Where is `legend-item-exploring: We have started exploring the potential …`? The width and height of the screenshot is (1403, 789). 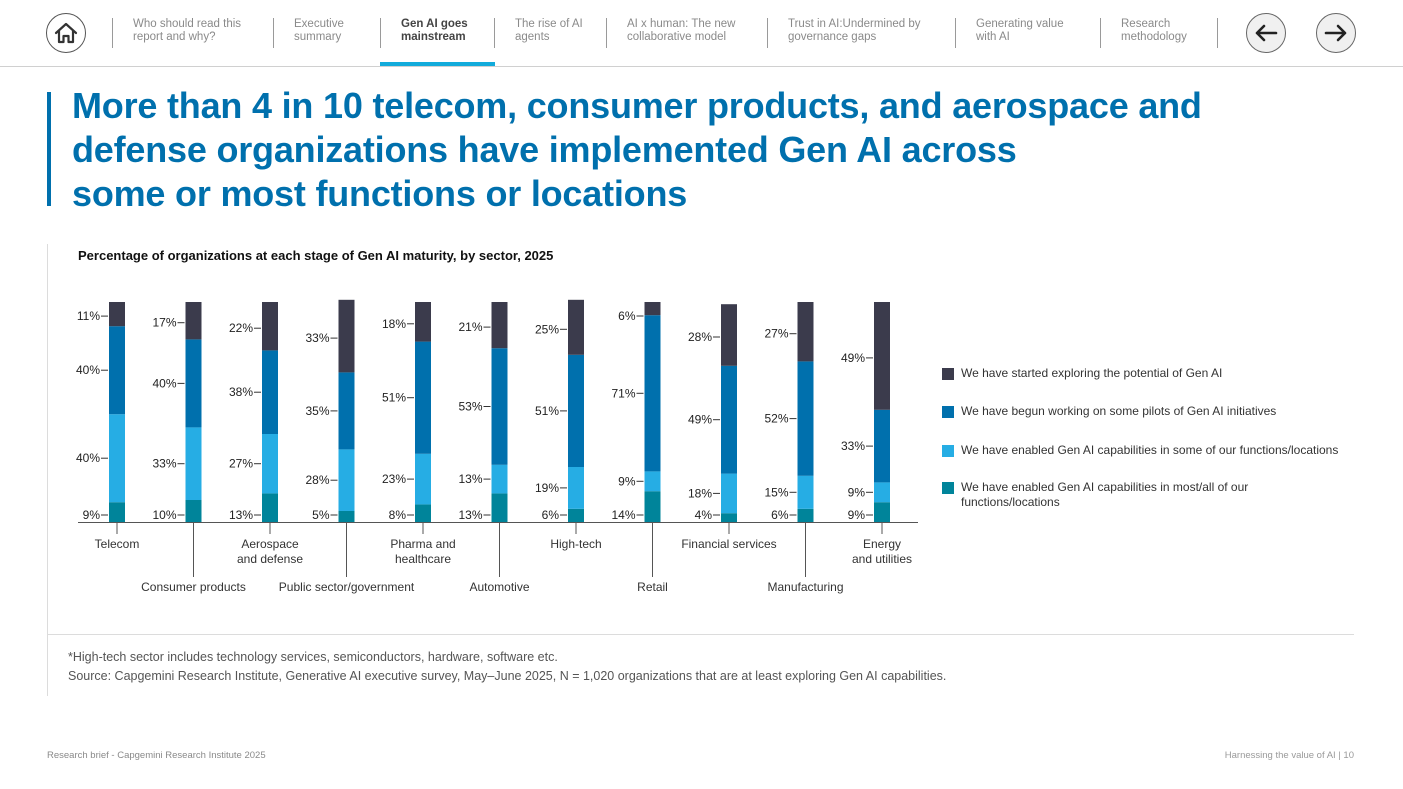
legend-item-exploring: We have started exploring the potential … is located at coordinates (1146, 373).